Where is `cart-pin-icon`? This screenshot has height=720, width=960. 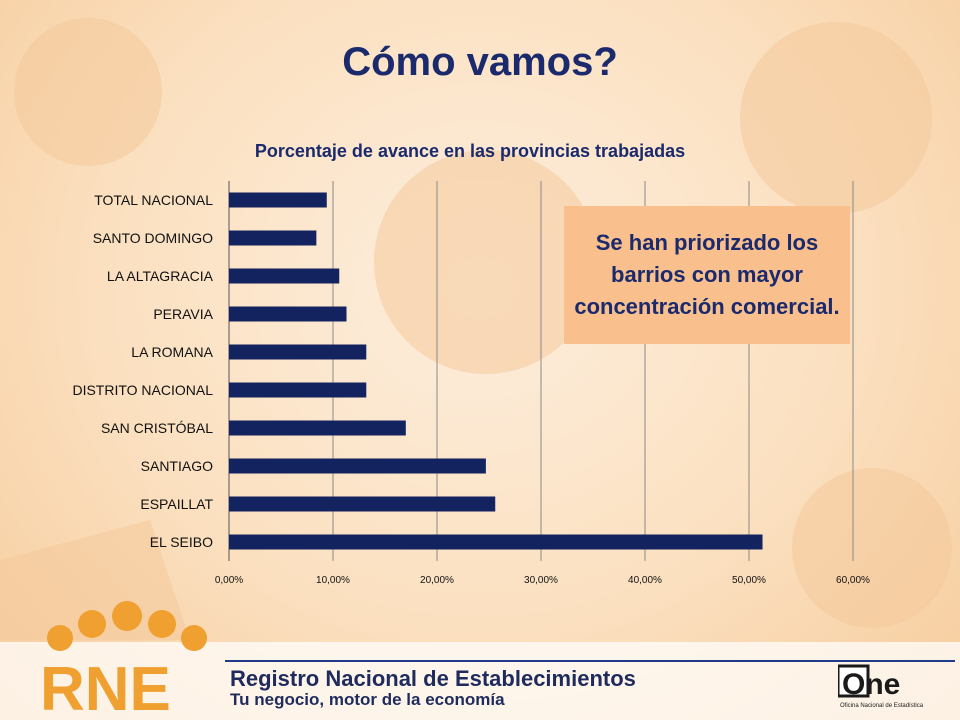 cart-pin-icon is located at coordinates (92, 624).